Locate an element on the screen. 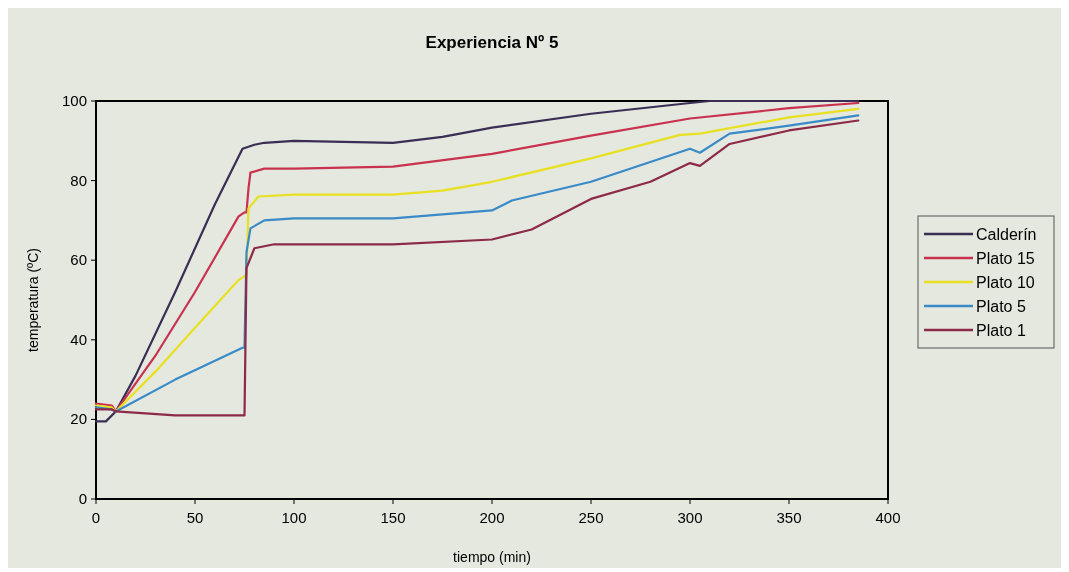  x-tick-label: 50 is located at coordinates (195, 517).